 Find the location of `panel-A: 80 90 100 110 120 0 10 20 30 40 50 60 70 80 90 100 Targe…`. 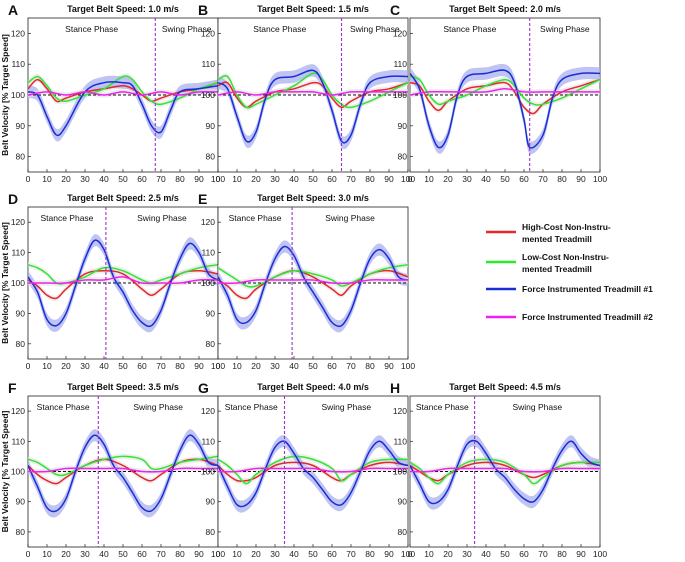

panel-A: 80 90 100 110 120 0 10 20 30 40 50 60 70 80 90 100 Targe… is located at coordinates (116, 93).